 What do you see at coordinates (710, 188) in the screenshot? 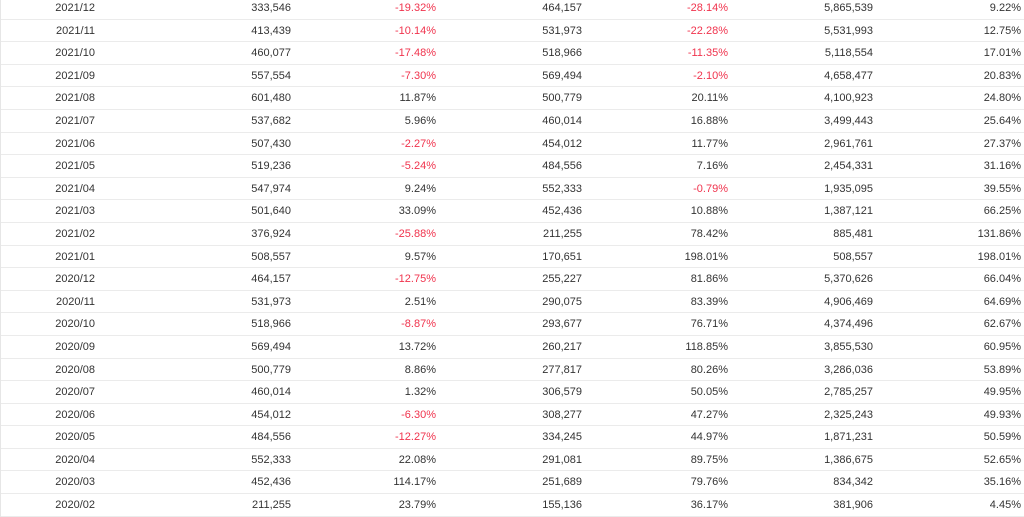
I see `percent-cell-2: -0.79%` at bounding box center [710, 188].